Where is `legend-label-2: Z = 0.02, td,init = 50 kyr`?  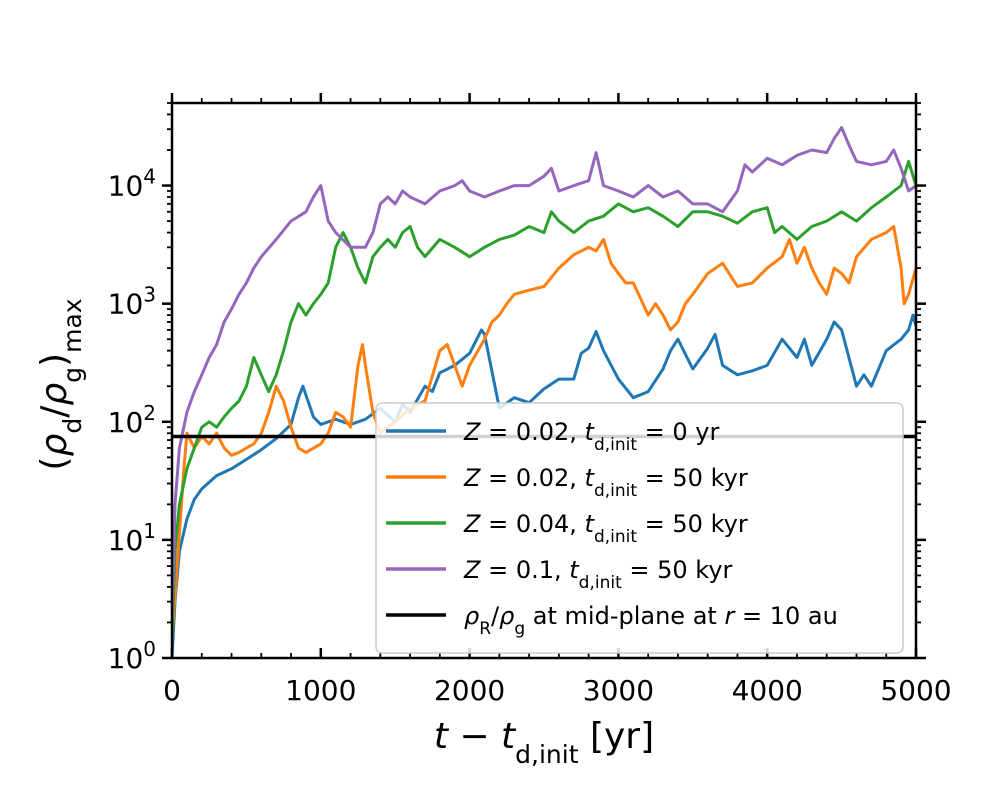 legend-label-2: Z = 0.02, td,init = 50 kyr is located at coordinates (605, 482).